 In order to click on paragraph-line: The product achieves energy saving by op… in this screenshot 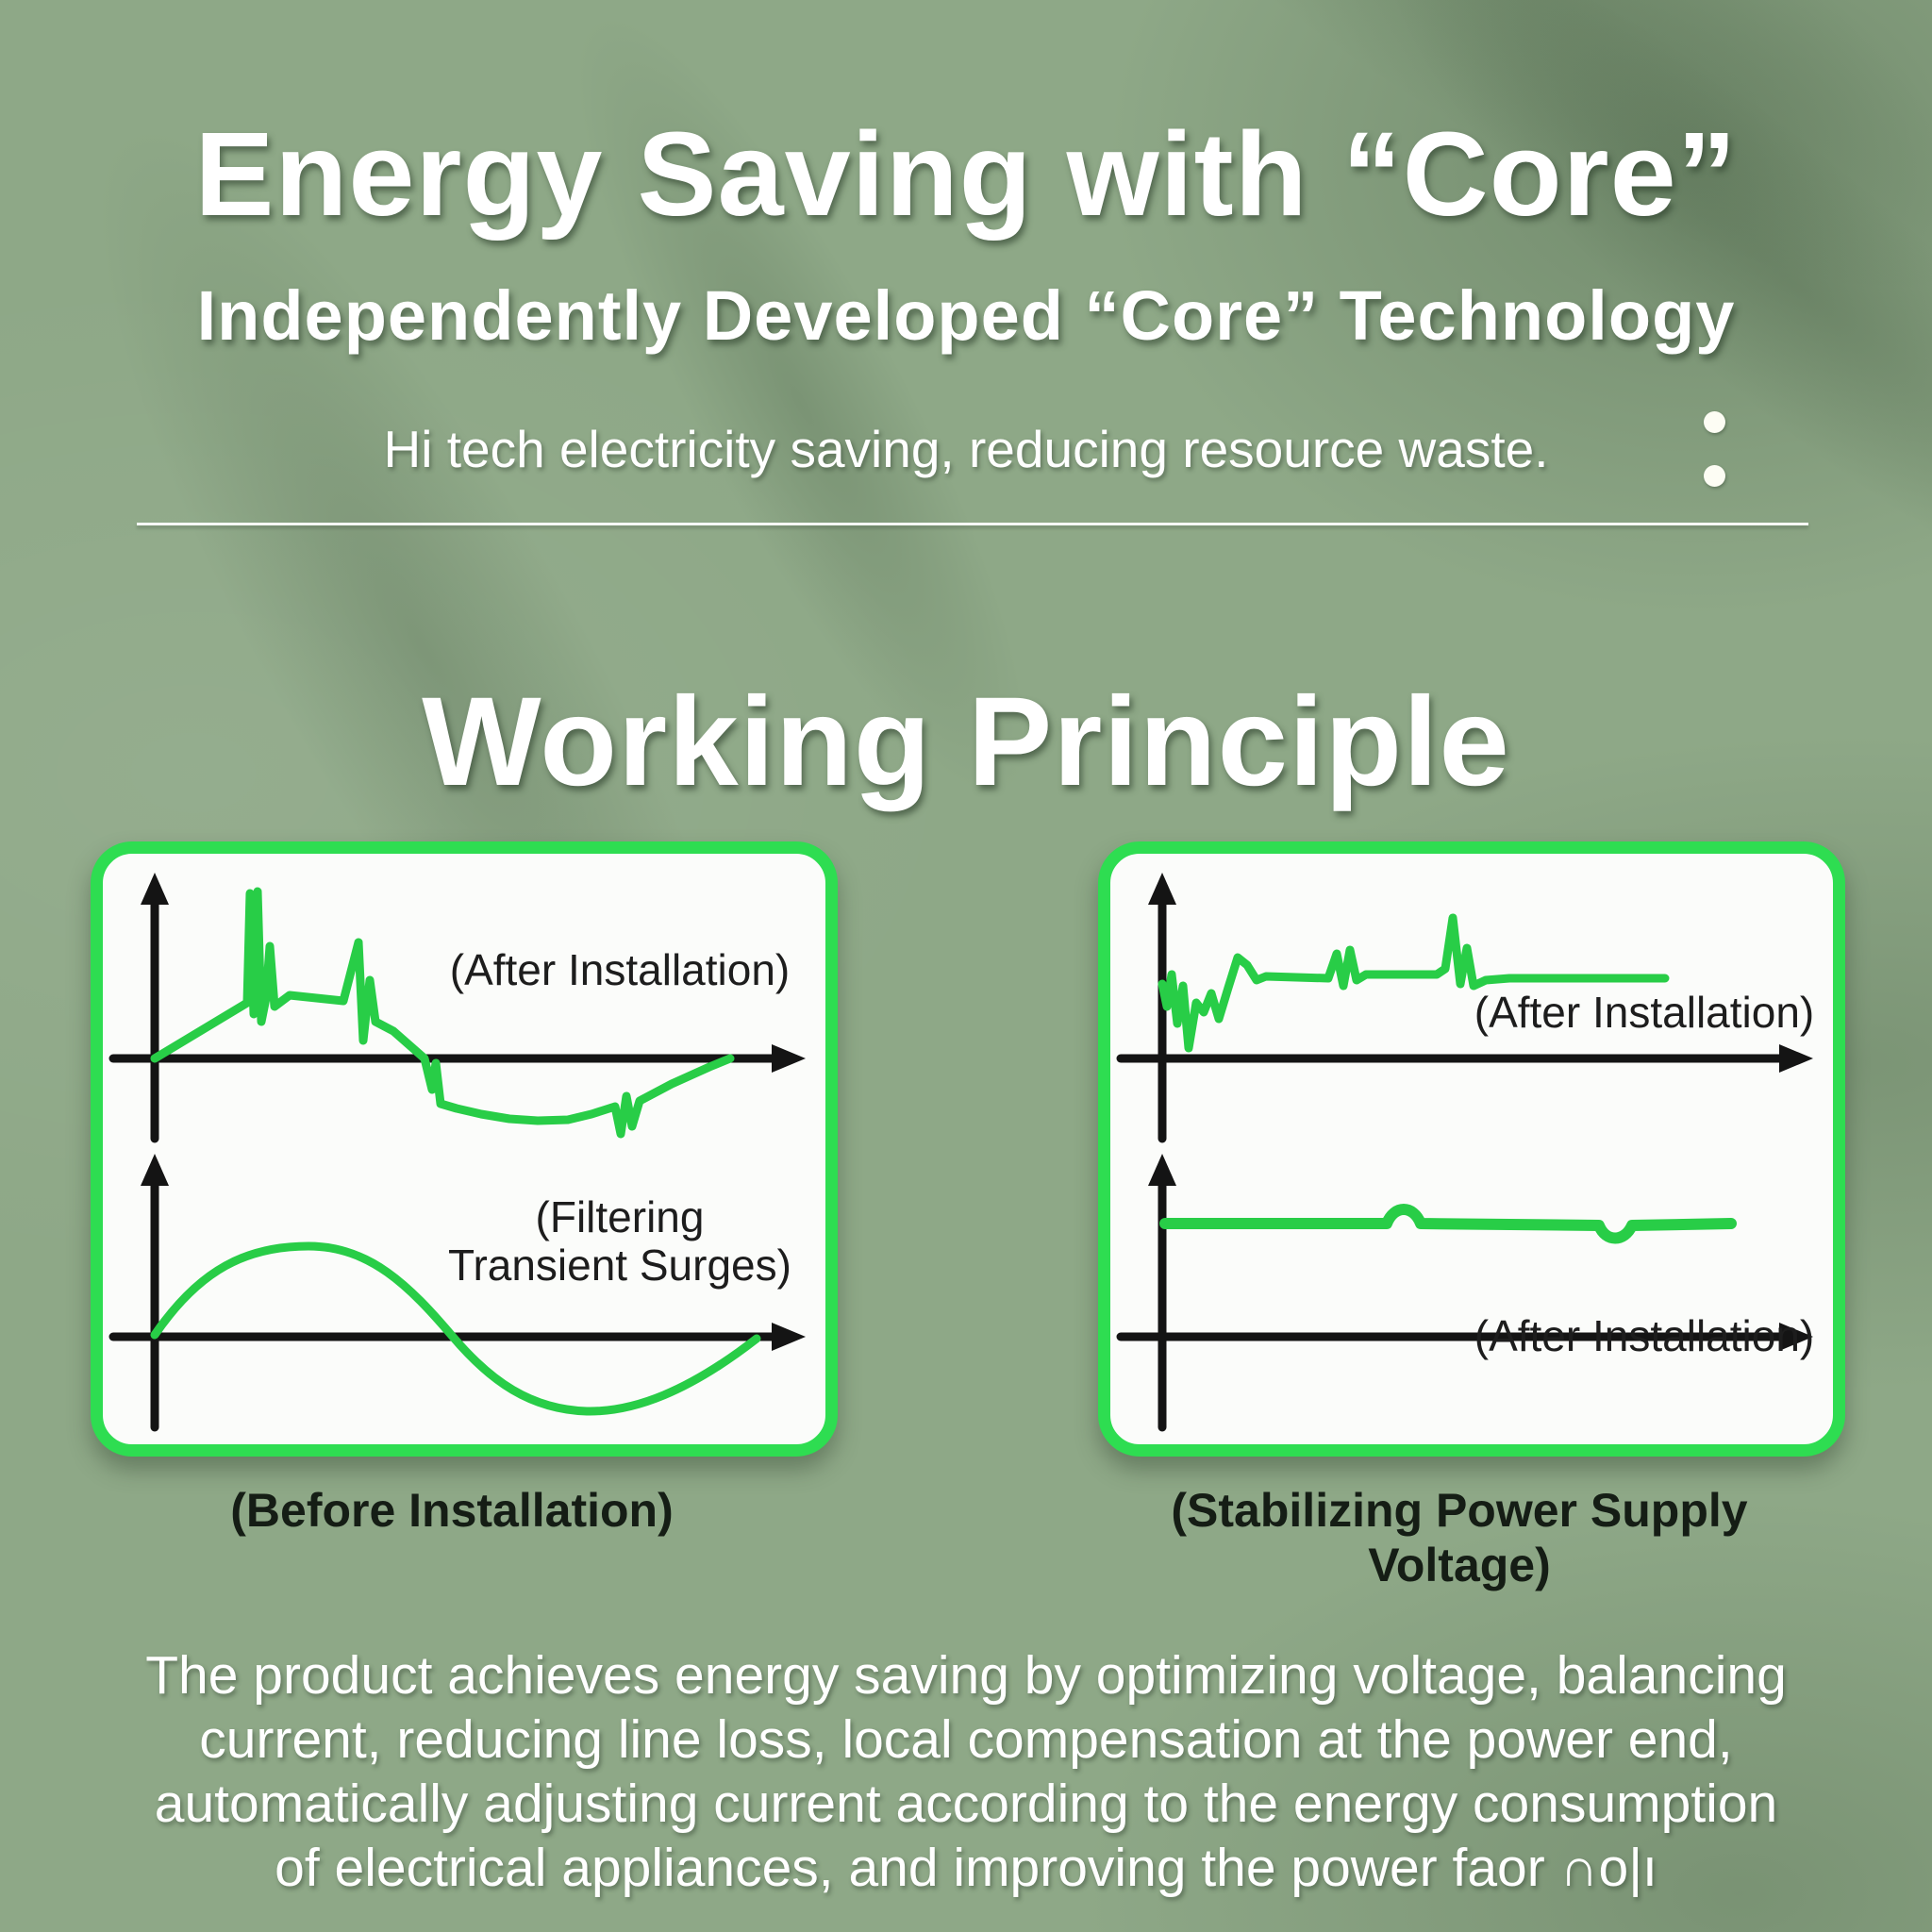, I will do `click(966, 1675)`.